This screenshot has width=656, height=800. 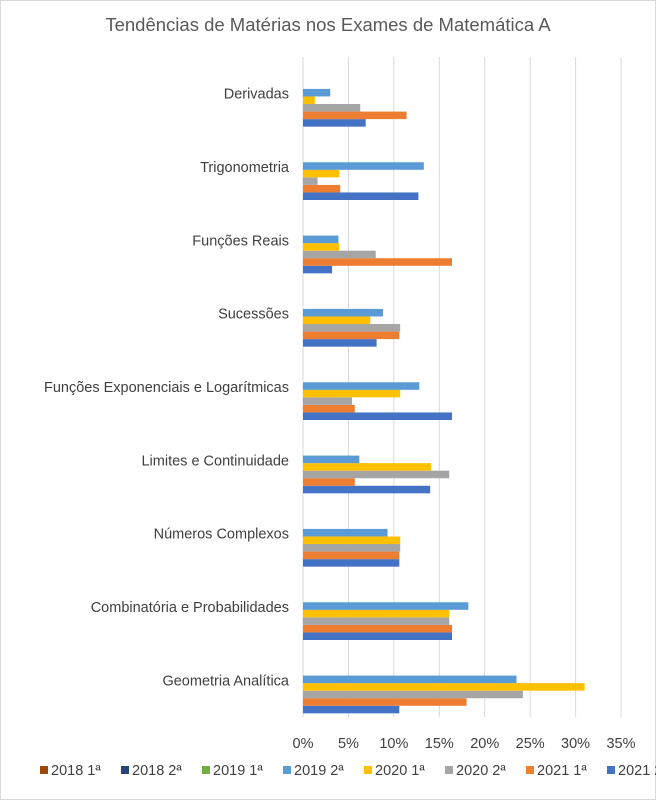 What do you see at coordinates (321, 239) in the screenshot?
I see `bar-2019-2-funcoes-reais` at bounding box center [321, 239].